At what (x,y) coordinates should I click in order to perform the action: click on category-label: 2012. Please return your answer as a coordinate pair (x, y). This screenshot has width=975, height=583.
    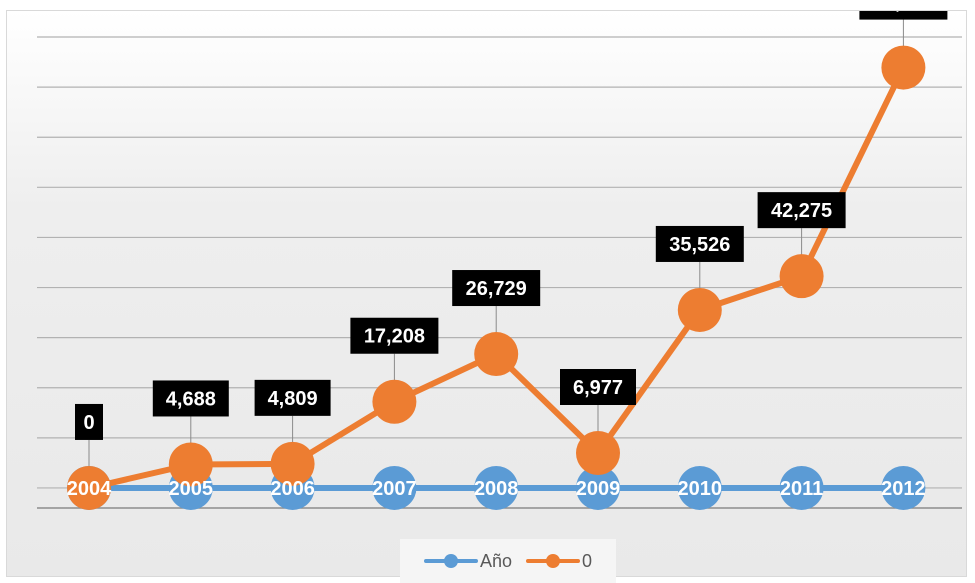
    Looking at the image, I should click on (903, 489).